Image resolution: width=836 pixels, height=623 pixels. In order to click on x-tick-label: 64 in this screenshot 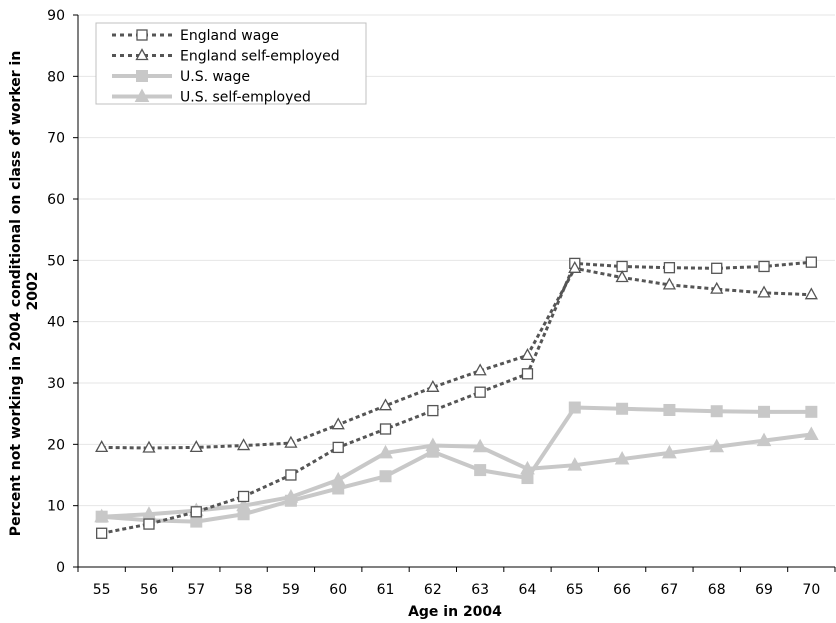, I will do `click(528, 590)`.